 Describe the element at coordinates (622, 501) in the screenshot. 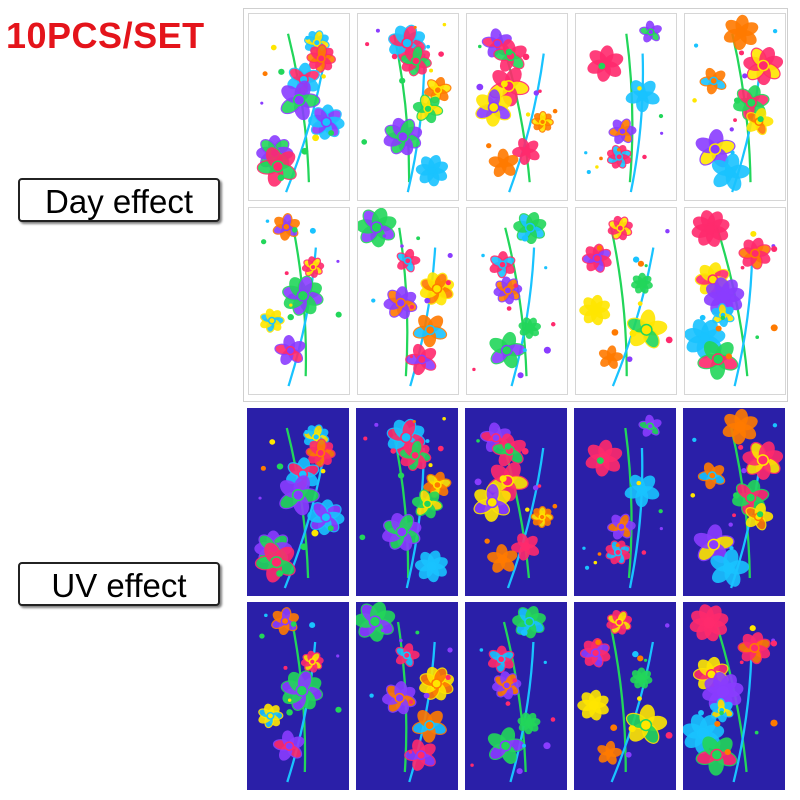

I see `uv-sheet-chrysanthemum-and-roses-artwork` at that location.